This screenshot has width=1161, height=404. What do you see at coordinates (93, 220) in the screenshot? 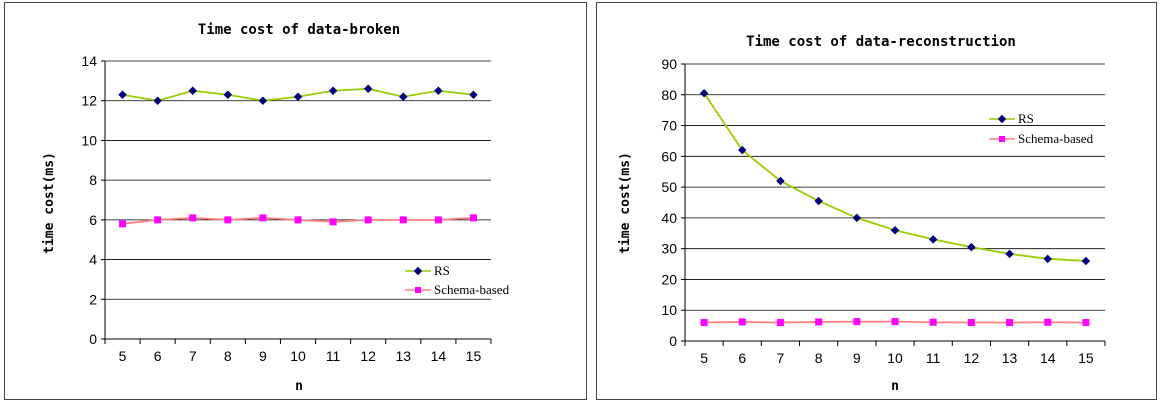
I see `y-tick-label: 6` at bounding box center [93, 220].